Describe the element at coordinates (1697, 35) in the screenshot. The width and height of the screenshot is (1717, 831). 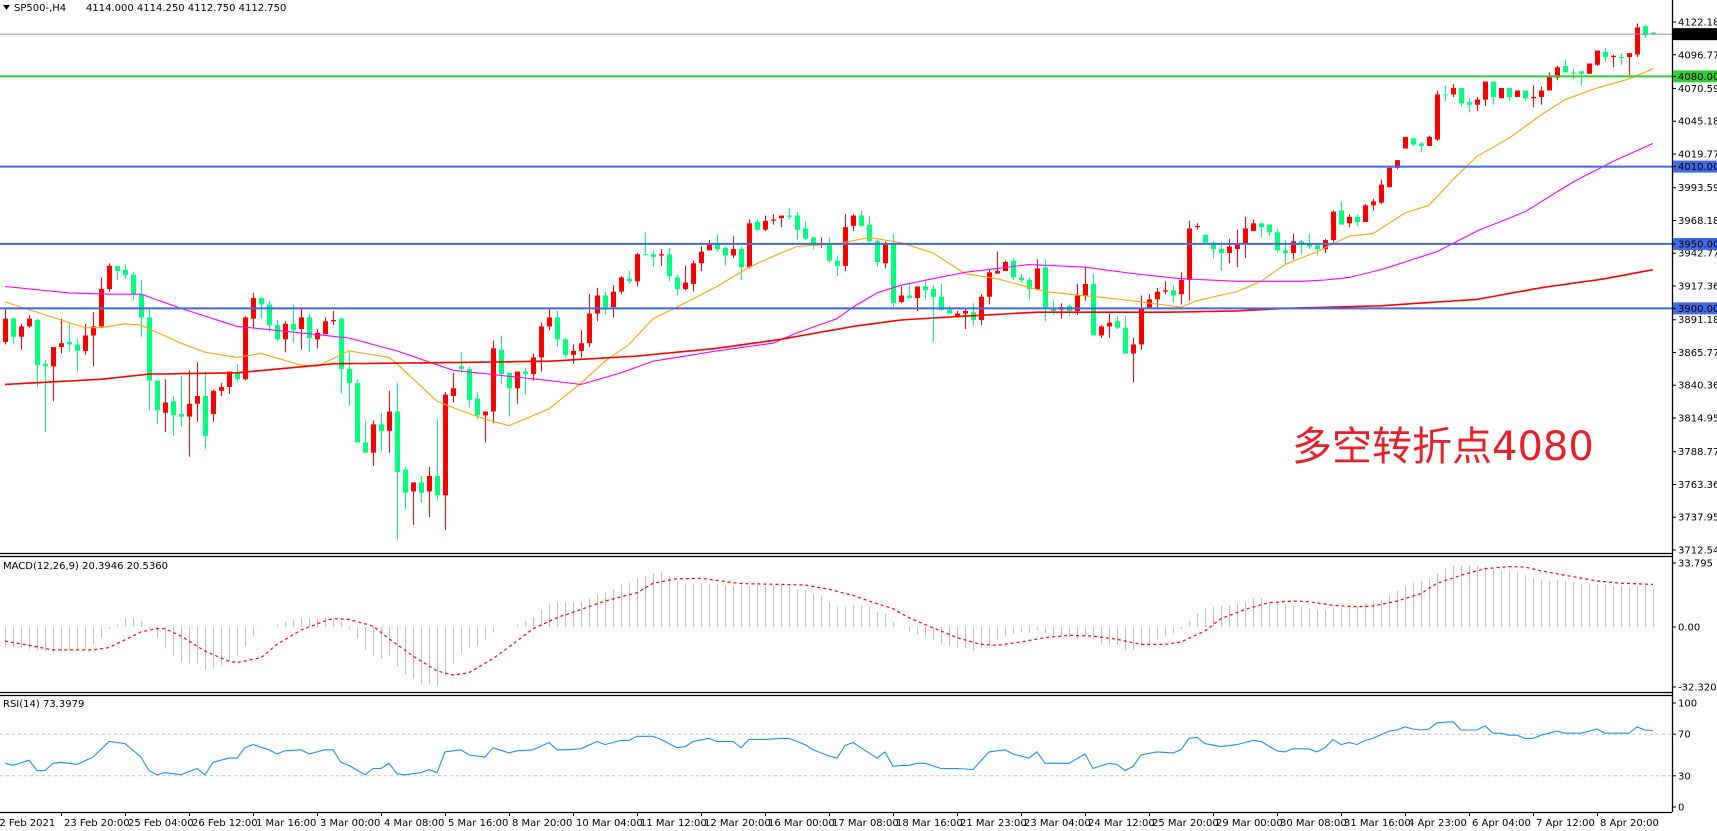
I see `level-price-label: 4112.750` at that location.